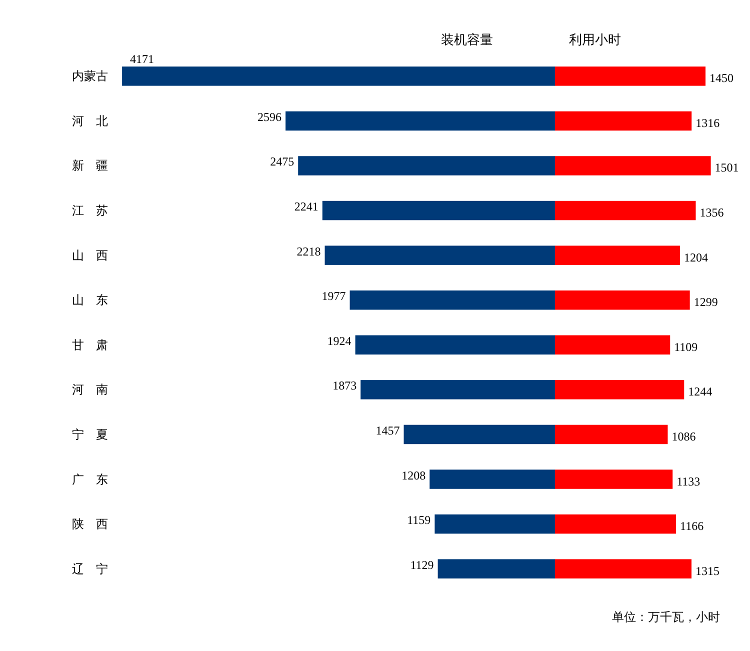  I want to click on text: 单位：万千瓦，小时, so click(666, 617).